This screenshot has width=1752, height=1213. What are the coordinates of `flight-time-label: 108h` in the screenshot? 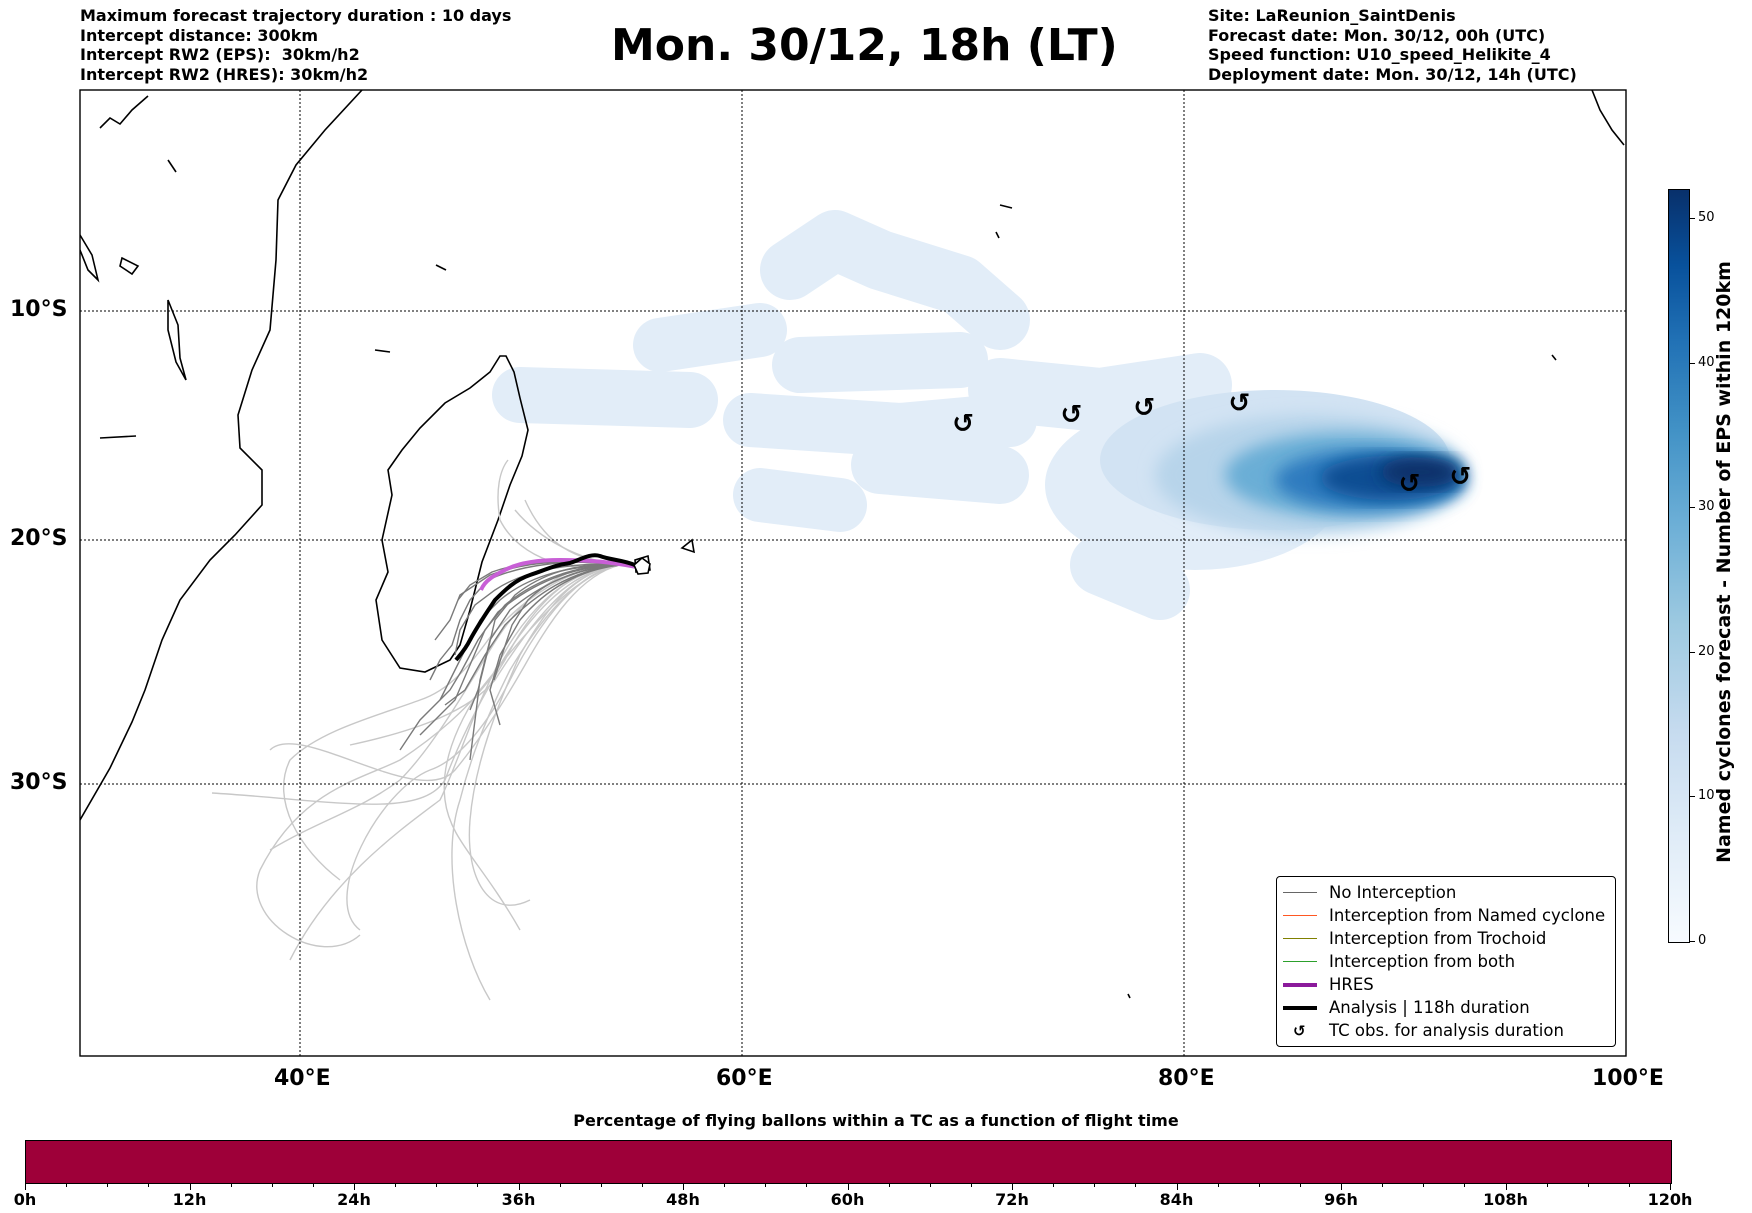 It's located at (1505, 1199).